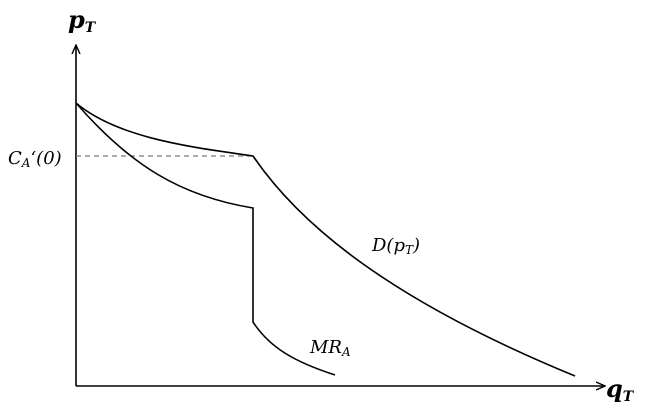 This screenshot has width=648, height=408. What do you see at coordinates (620, 389) in the screenshot?
I see `x-axis-label: qT` at bounding box center [620, 389].